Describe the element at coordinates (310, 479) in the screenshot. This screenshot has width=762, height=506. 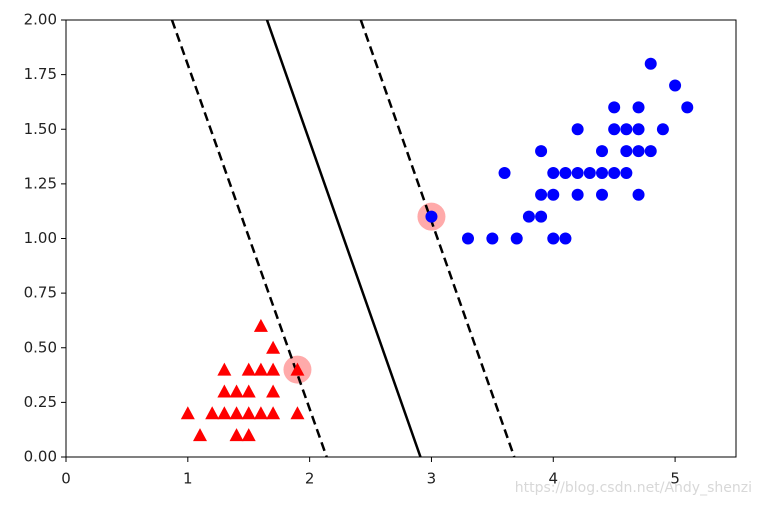
I see `x-tick-label: 2` at that location.